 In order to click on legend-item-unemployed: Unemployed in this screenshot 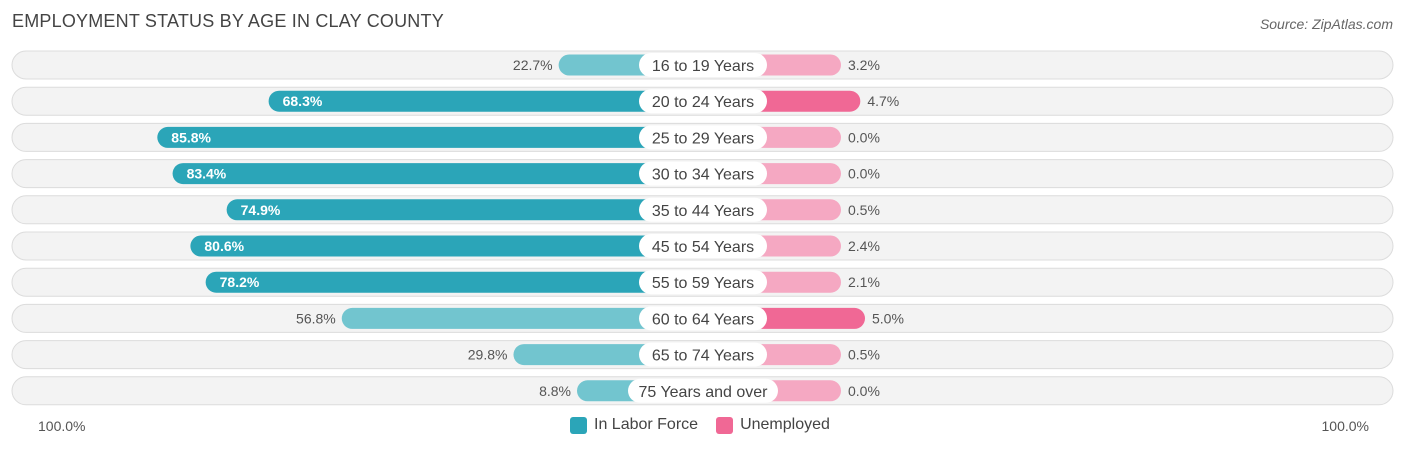, I will do `click(773, 425)`.